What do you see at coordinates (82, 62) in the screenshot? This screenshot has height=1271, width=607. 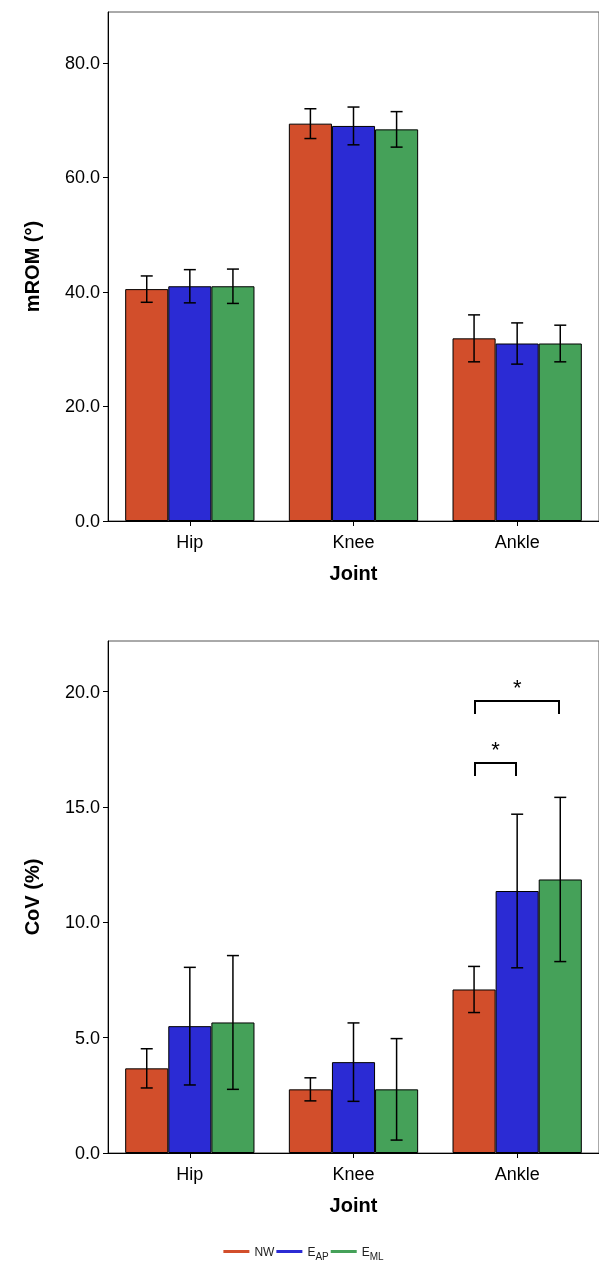 I see `y-tick-label: 80.0` at bounding box center [82, 62].